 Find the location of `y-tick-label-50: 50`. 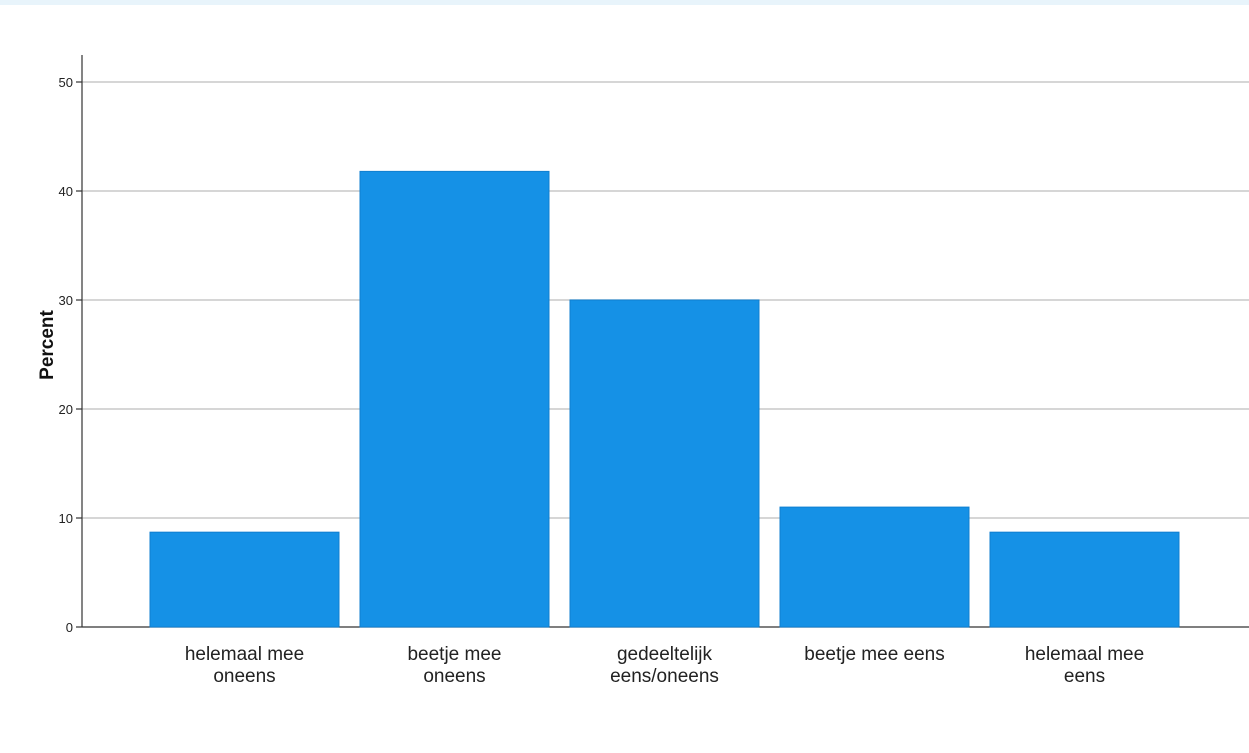

y-tick-label-50: 50 is located at coordinates (66, 82).